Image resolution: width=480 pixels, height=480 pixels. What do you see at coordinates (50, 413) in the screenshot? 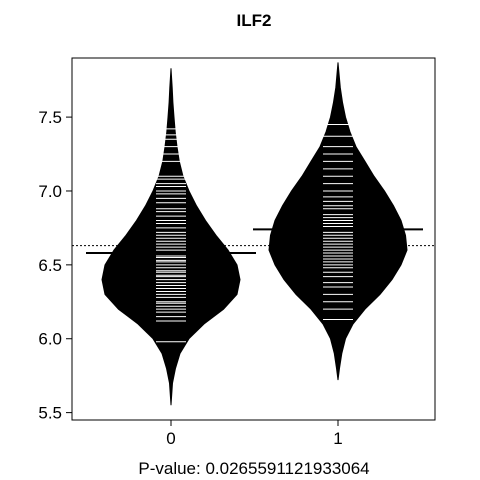
I see `y-tick-label: 5.5` at bounding box center [50, 413].